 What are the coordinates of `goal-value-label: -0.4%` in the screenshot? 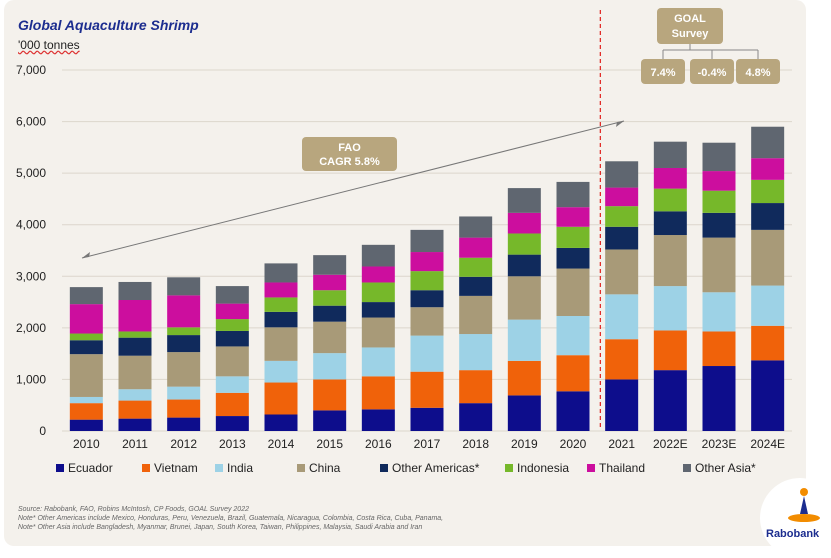 It's located at (712, 73).